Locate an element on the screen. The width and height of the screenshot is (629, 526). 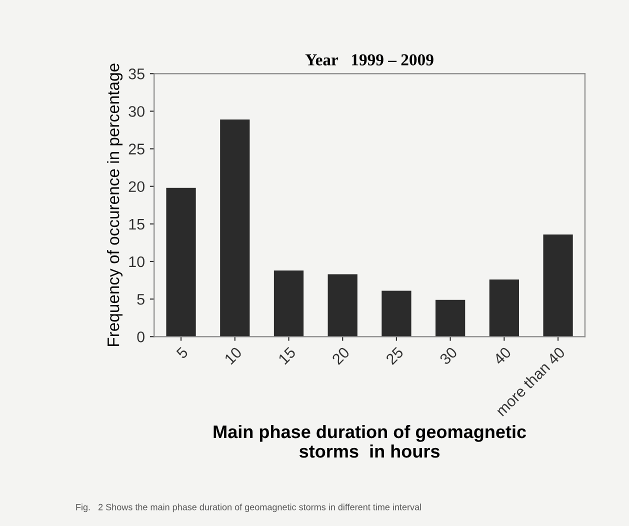
y-tick-label: 0 is located at coordinates (140, 337).